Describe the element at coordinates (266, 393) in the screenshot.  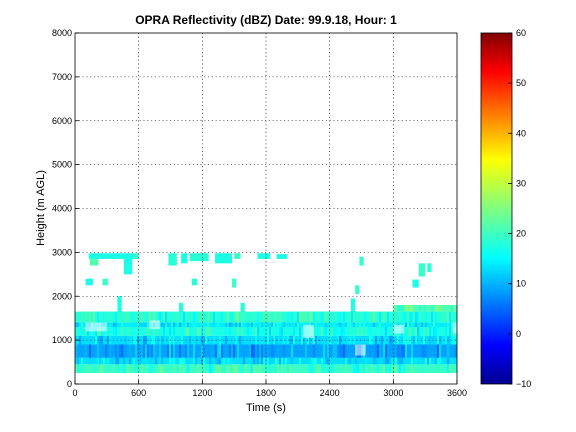
I see `x-tick-label: 1800` at that location.